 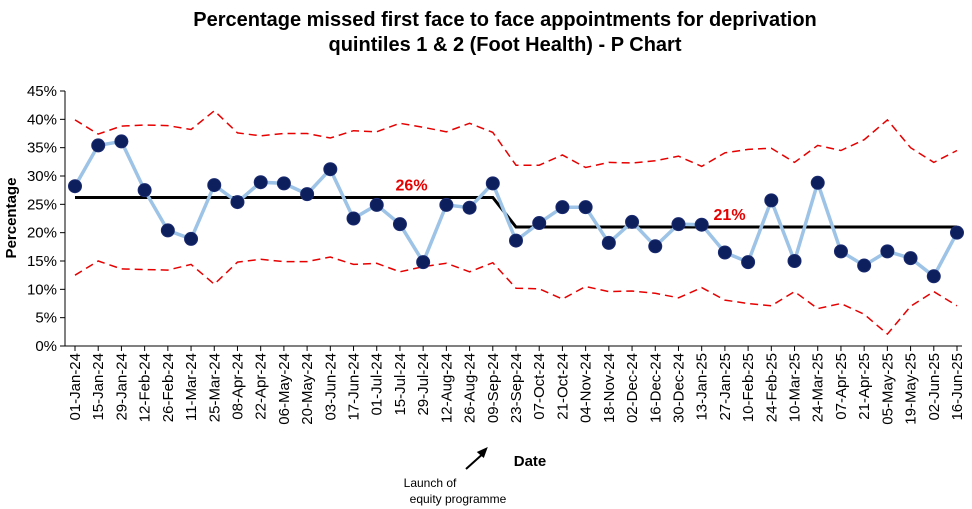 I want to click on y-tick-label: 15%, so click(x=42, y=261).